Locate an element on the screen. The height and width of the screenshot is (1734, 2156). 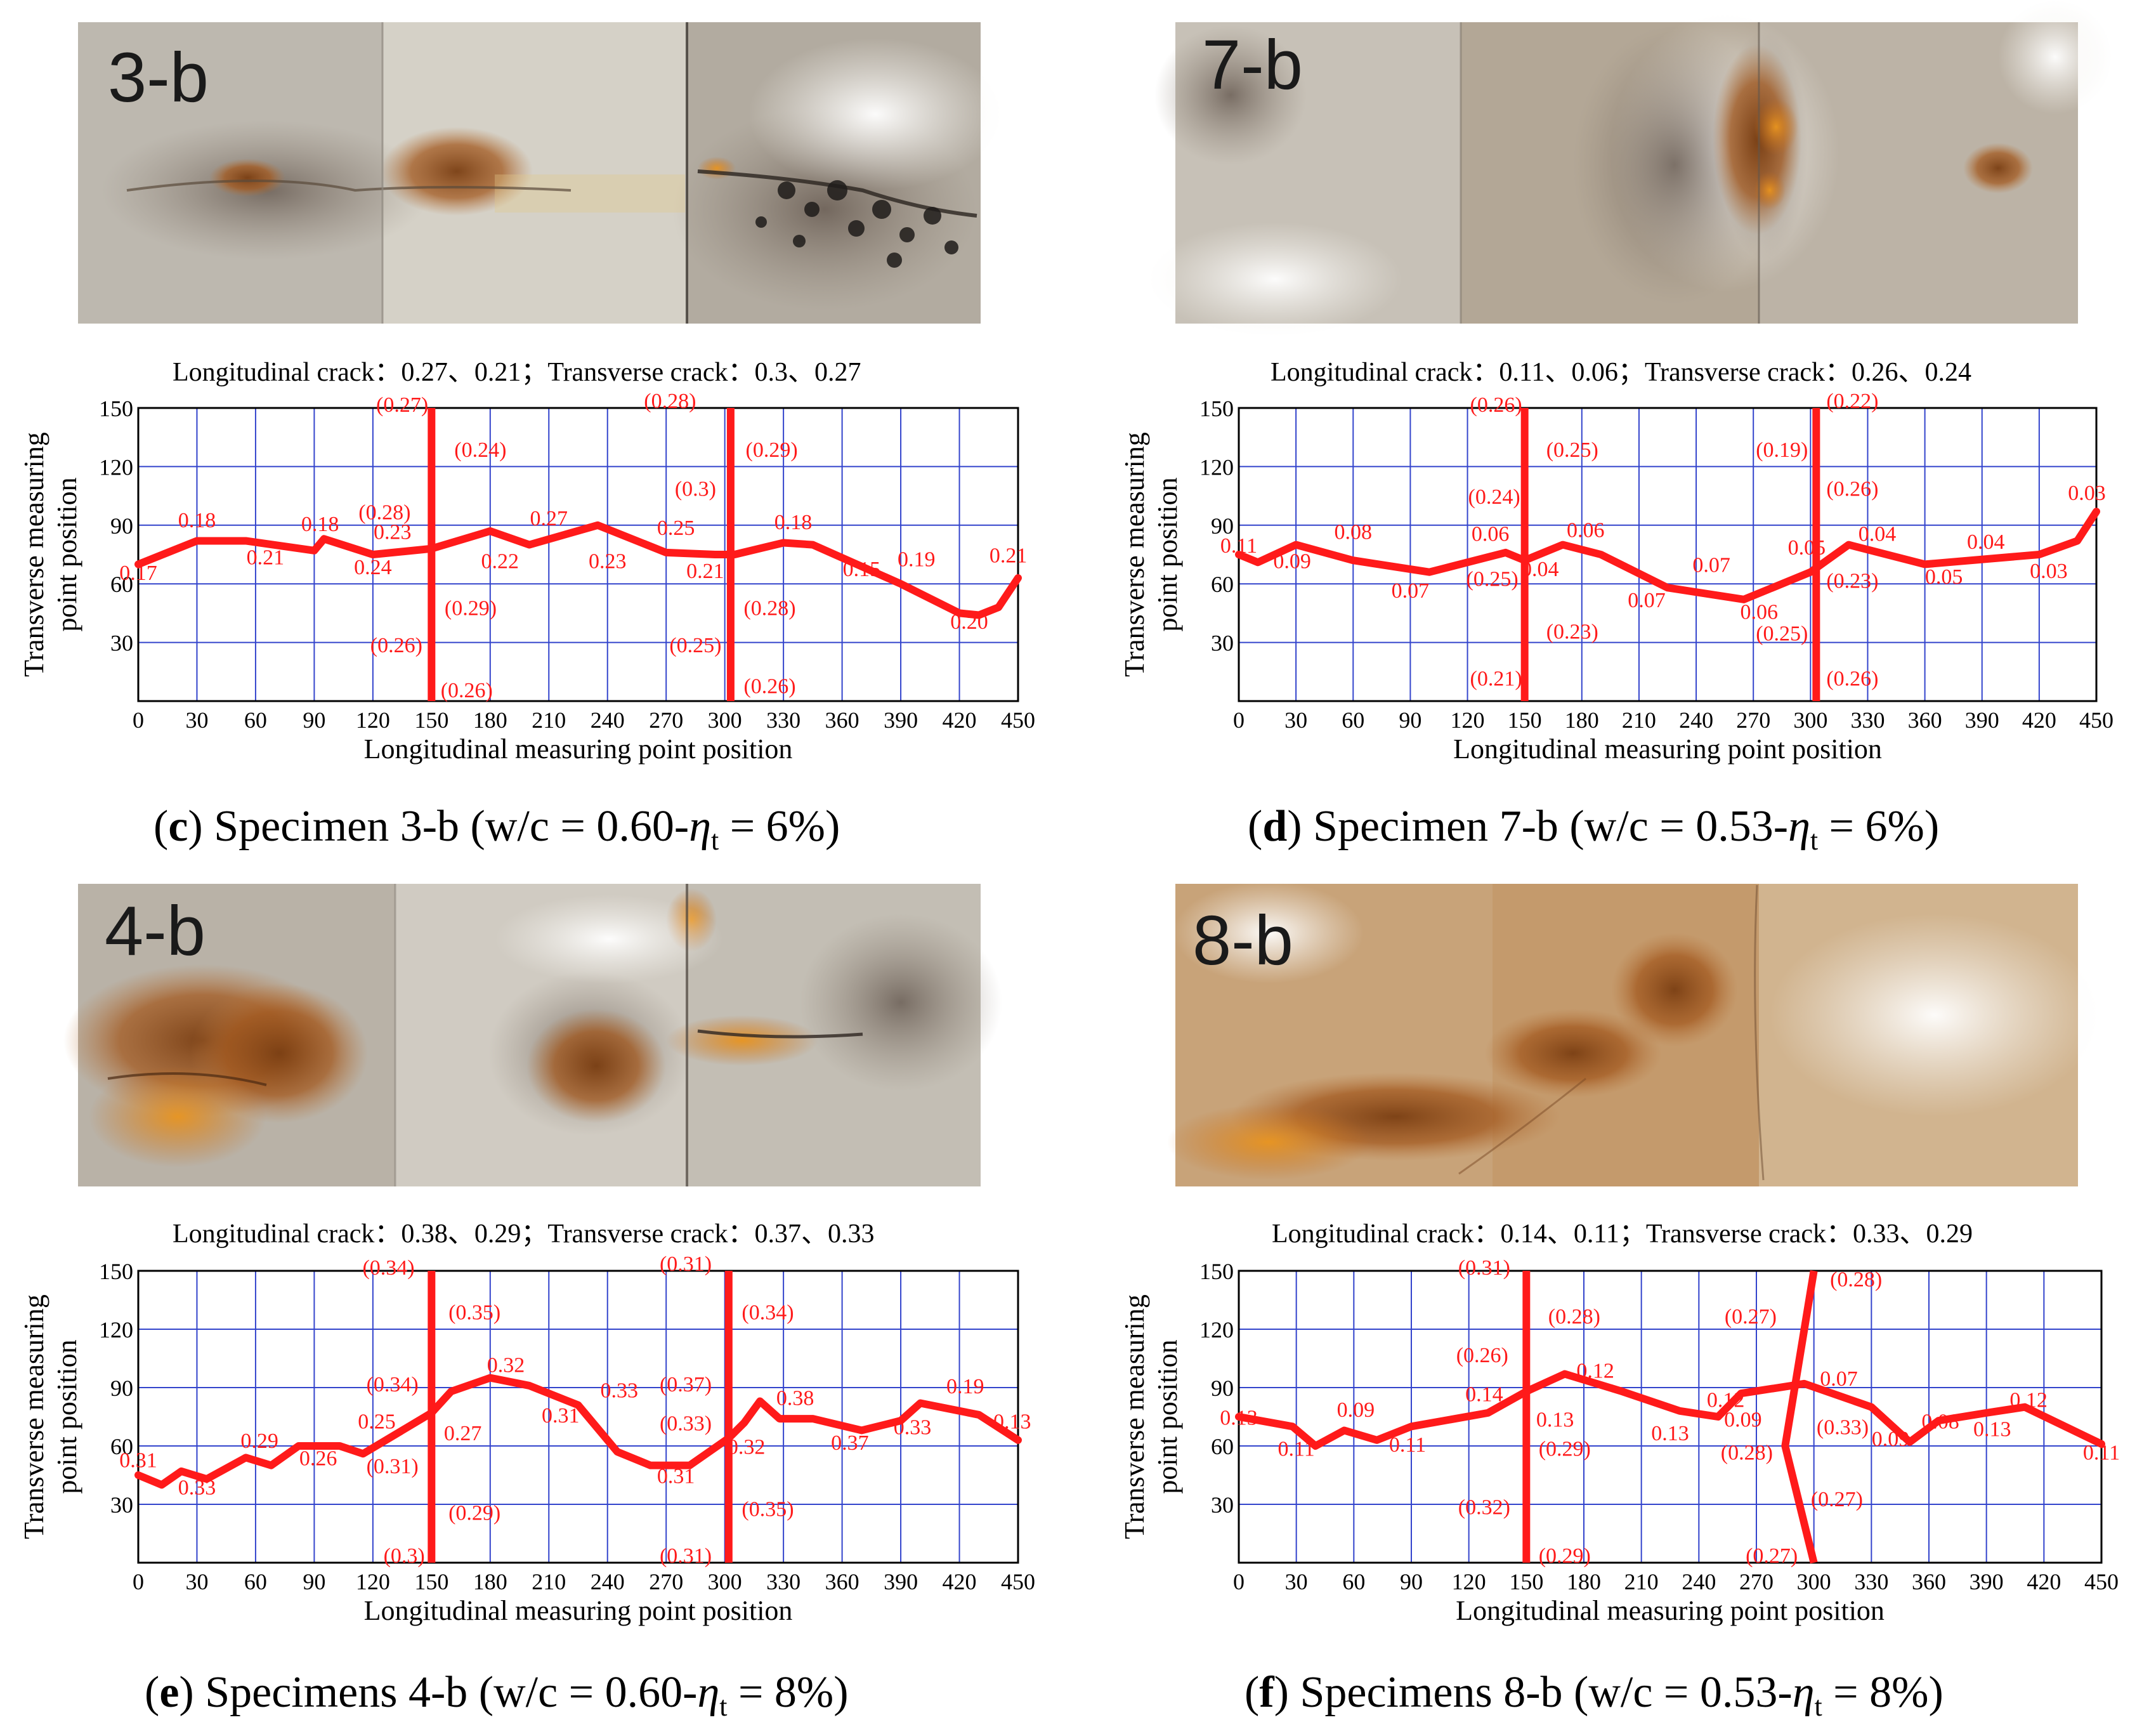
crack-width-label: 0.13 is located at coordinates (1012, 1422).